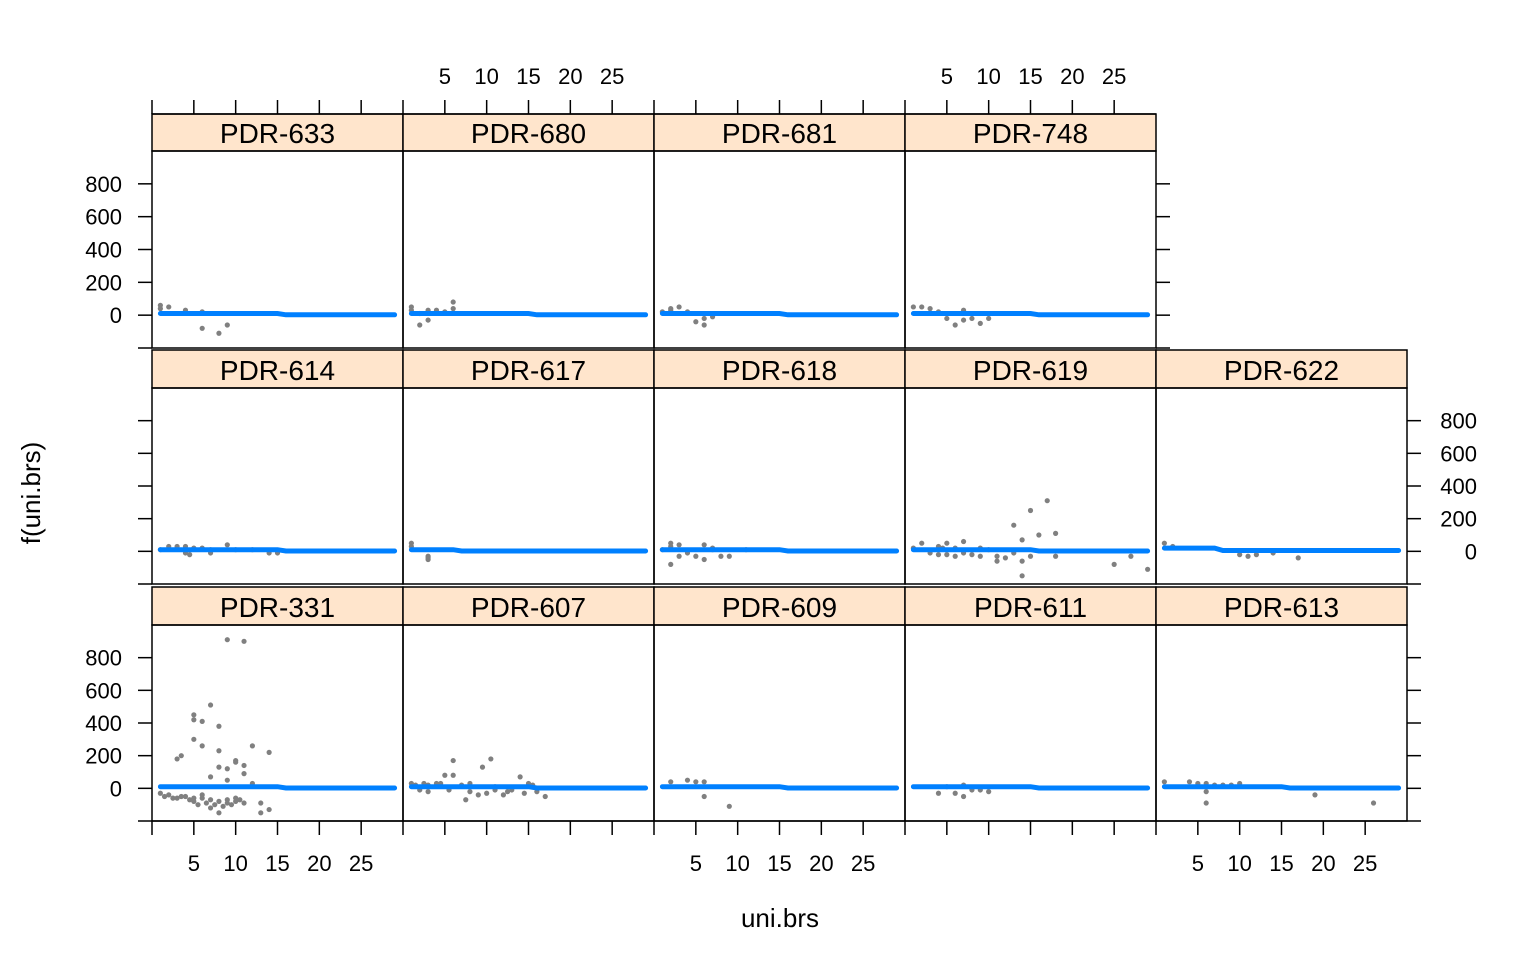 Image resolution: width=1536 pixels, height=960 pixels. What do you see at coordinates (1266, 848) in the screenshot?
I see `x-axis-col-5-bottom: 5 10 15 20 25` at bounding box center [1266, 848].